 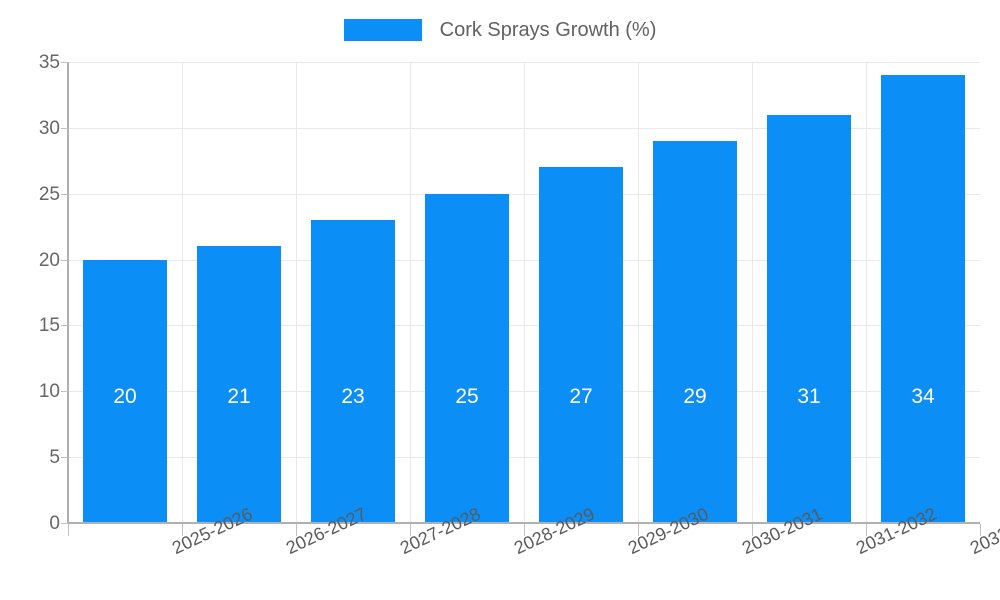 What do you see at coordinates (554, 531) in the screenshot?
I see `x-axis-tick-label: 2028-2029` at bounding box center [554, 531].